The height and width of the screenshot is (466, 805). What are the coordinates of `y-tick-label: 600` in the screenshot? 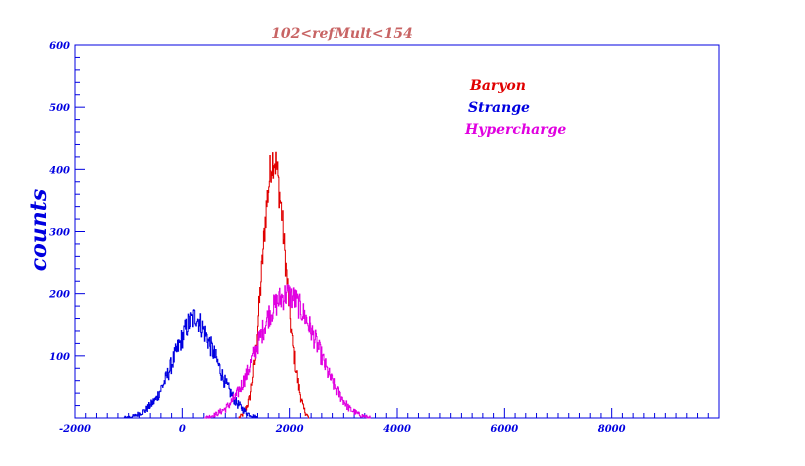 It's located at (59, 46).